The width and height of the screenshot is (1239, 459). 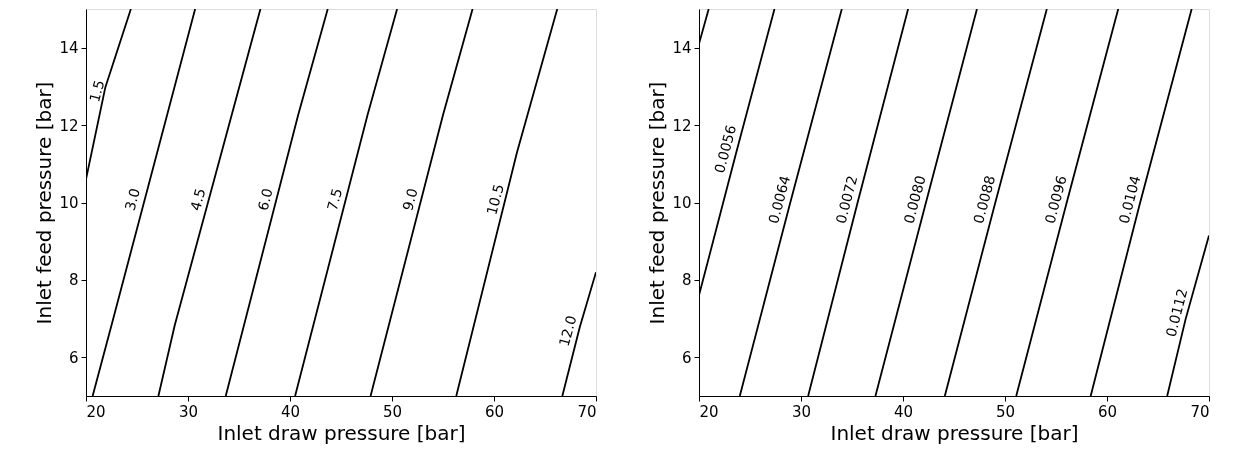 What do you see at coordinates (779, 199) in the screenshot?
I see `text: 0.0064` at bounding box center [779, 199].